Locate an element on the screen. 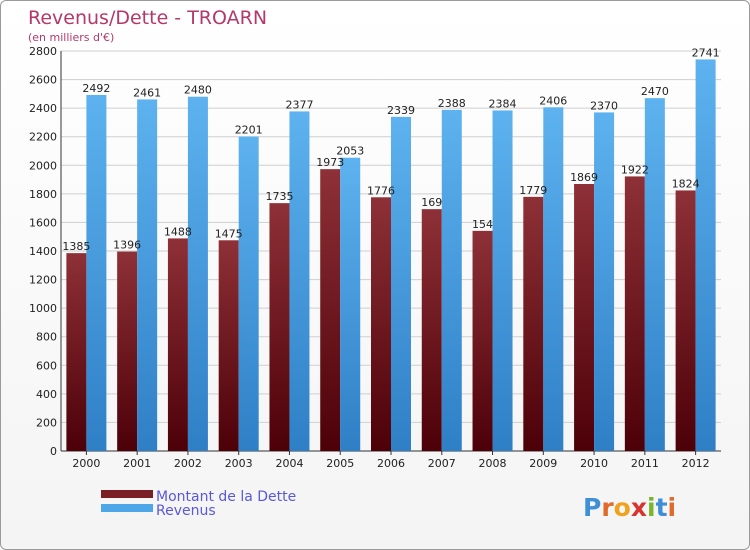 This screenshot has width=750, height=550. y-tick-label: 0 is located at coordinates (53, 451).